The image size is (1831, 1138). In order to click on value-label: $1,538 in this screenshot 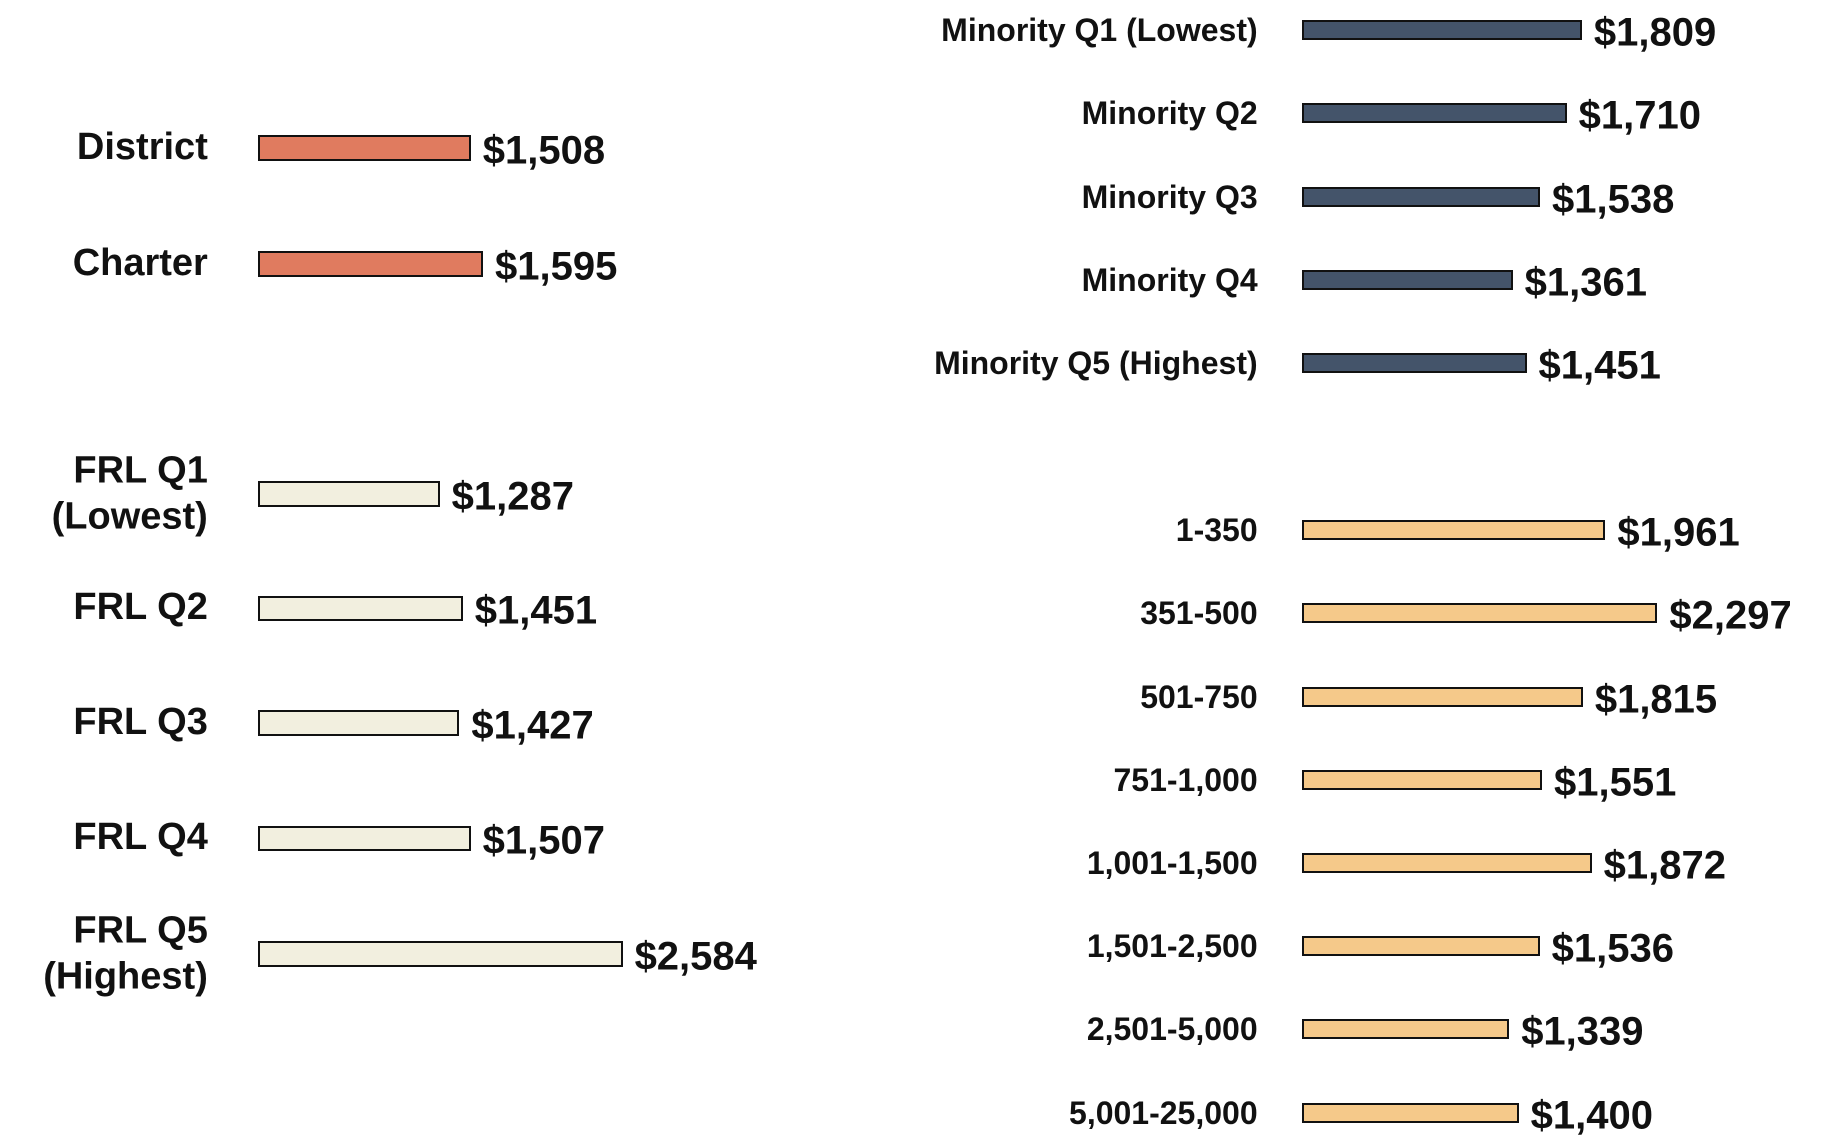, I will do `click(1613, 199)`.